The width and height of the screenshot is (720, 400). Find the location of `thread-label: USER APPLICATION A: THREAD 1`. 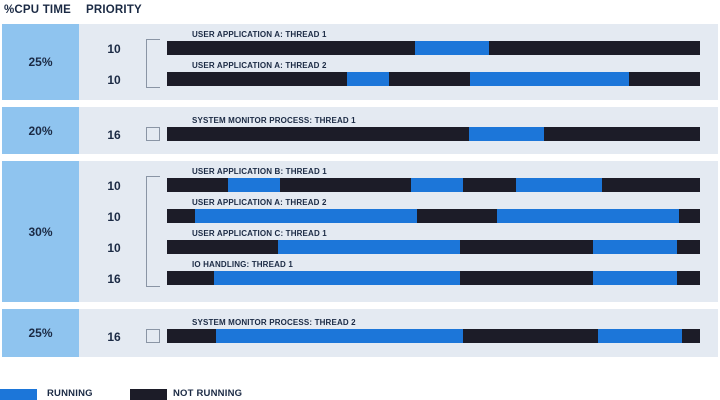

thread-label: USER APPLICATION A: THREAD 1 is located at coordinates (259, 34).